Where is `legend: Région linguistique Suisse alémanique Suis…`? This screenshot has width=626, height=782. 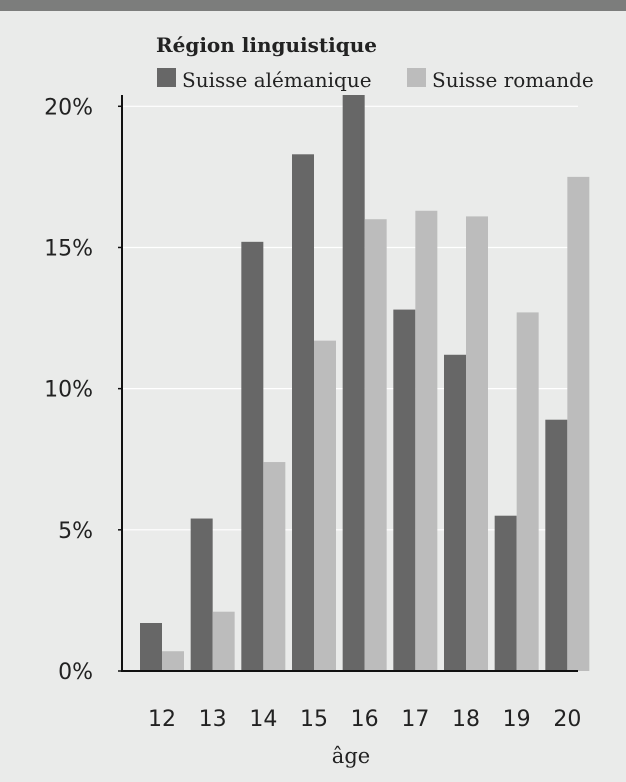
legend: Région linguistique Suisse alémanique Suis… is located at coordinates (375, 62).